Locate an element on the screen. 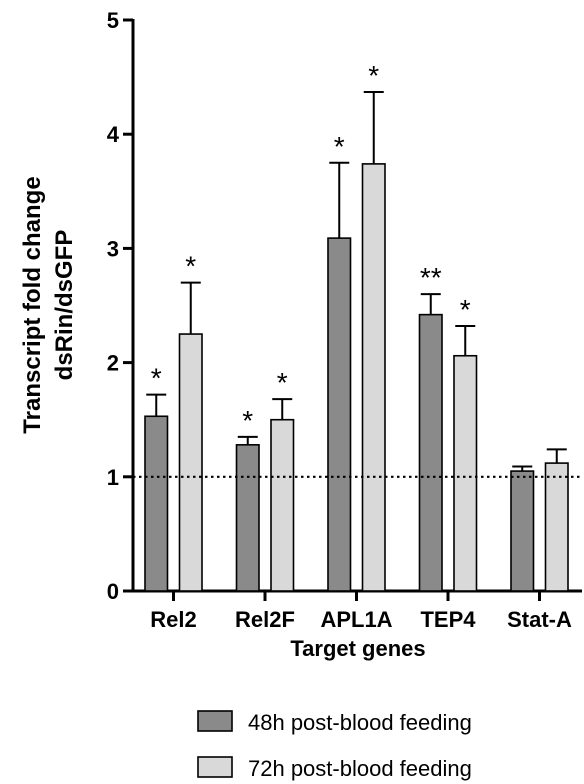 The height and width of the screenshot is (784, 584). bar-72h-rel2 is located at coordinates (190, 462).